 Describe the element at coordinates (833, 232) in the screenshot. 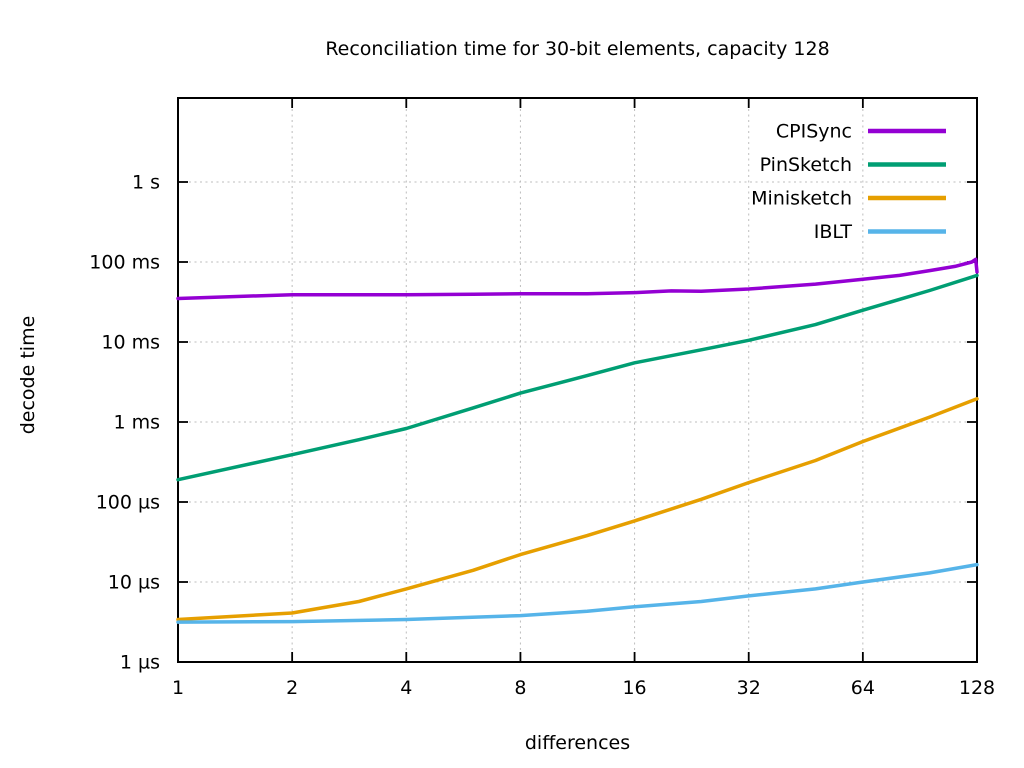

I see `legend-label-iblt: IBLT` at that location.